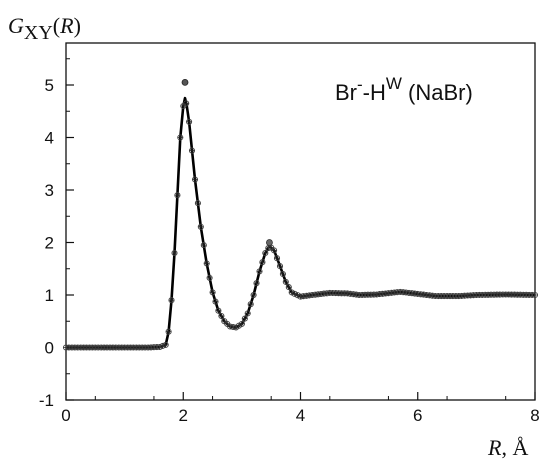 Image resolution: width=542 pixels, height=462 pixels. Describe the element at coordinates (49, 295) in the screenshot. I see `y-tick-label-1: 1` at that location.